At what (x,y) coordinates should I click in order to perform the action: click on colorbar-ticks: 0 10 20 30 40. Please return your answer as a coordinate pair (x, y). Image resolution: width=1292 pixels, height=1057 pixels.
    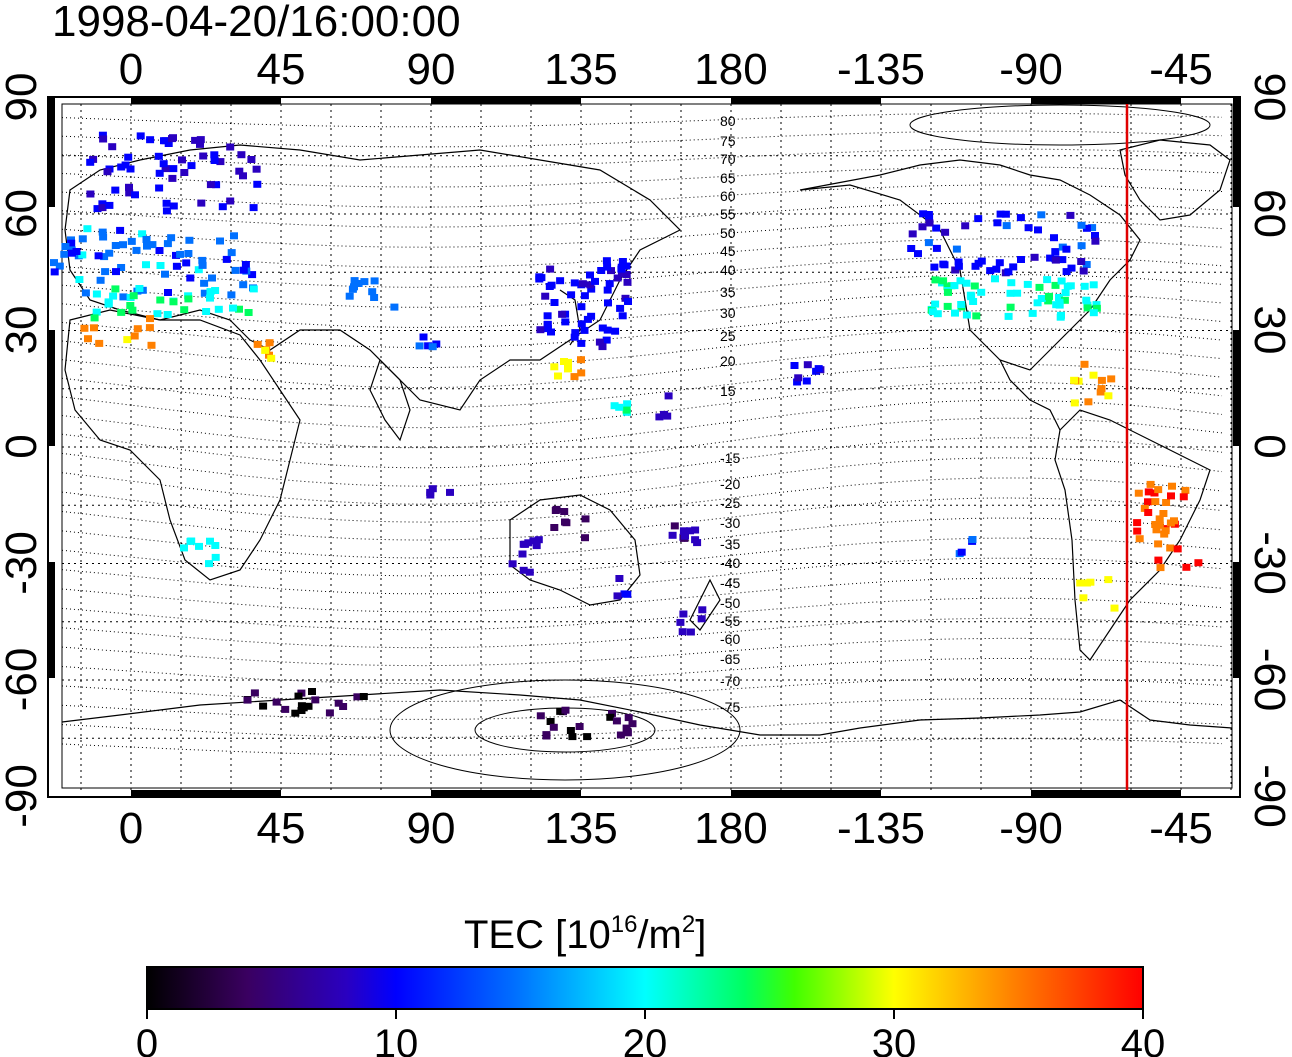
    Looking at the image, I should click on (650, 1033).